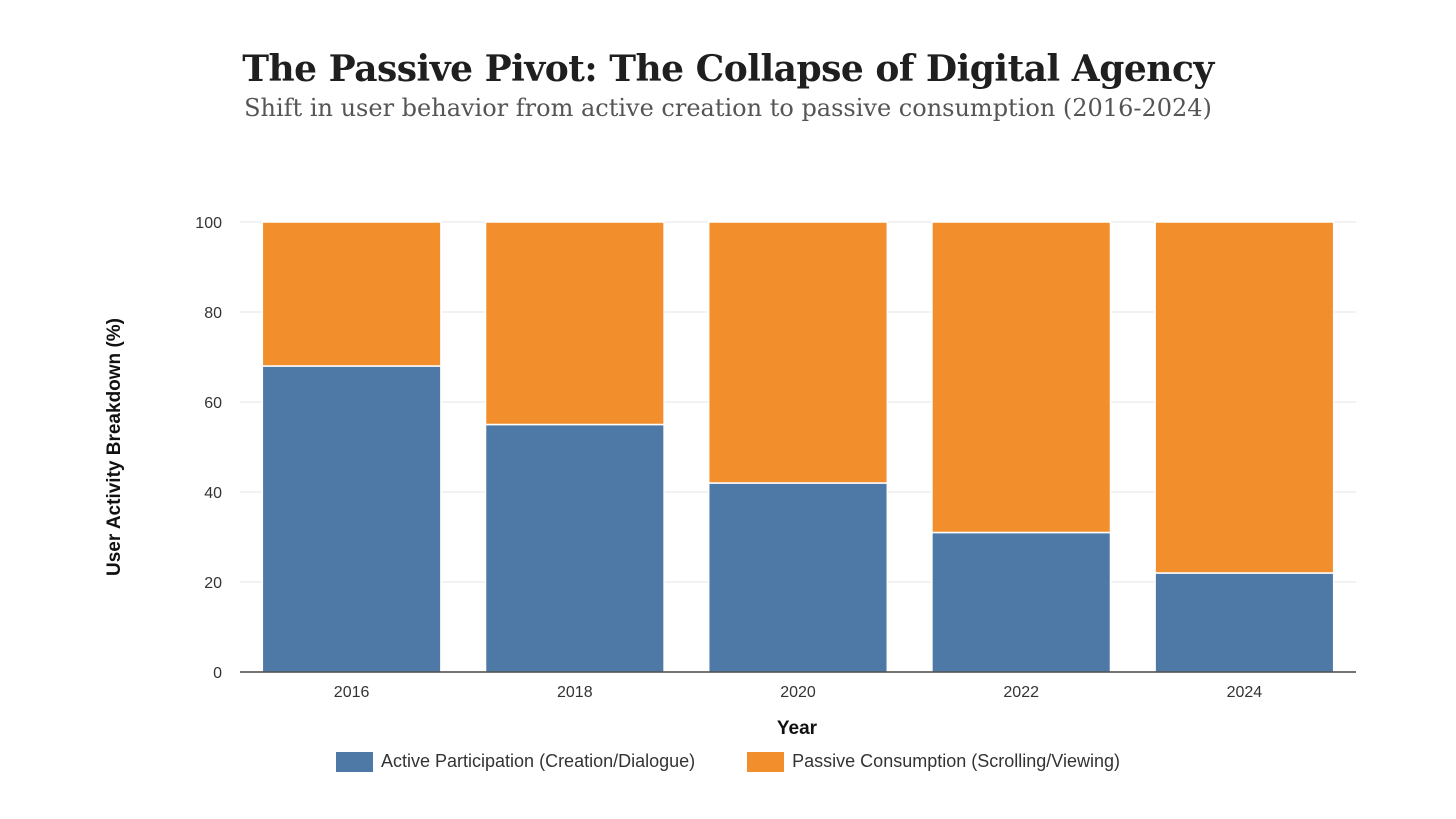 This screenshot has width=1456, height=819. What do you see at coordinates (213, 583) in the screenshot?
I see `y-tick-label: 20` at bounding box center [213, 583].